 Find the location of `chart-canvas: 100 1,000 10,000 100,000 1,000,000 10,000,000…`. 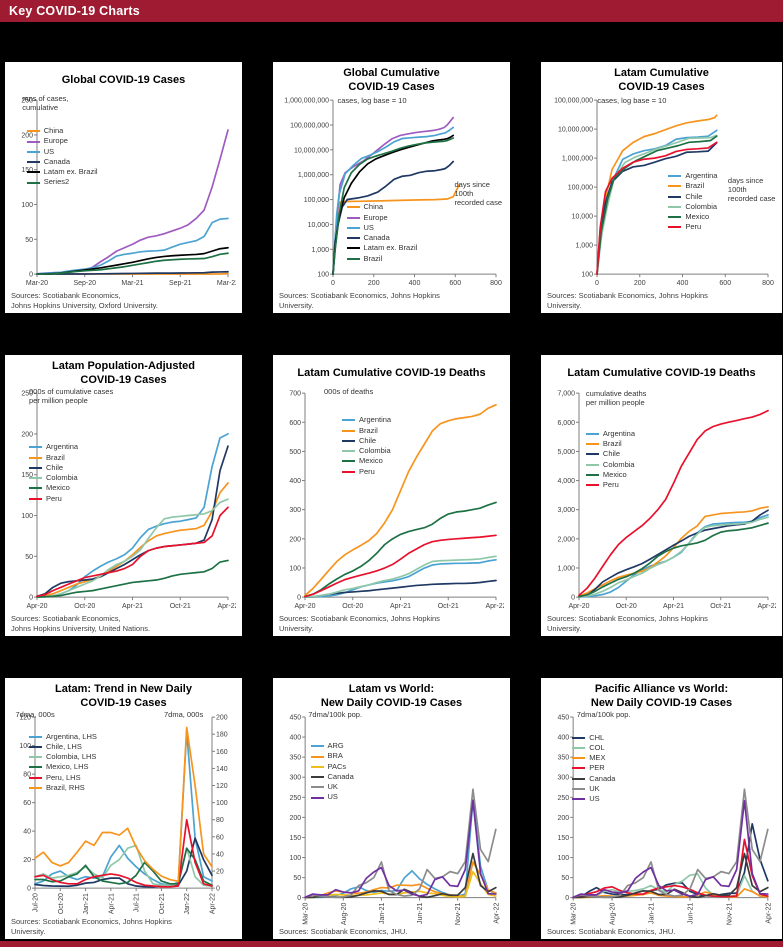

chart-canvas: 100 1,000 10,000 100,000 1,000,000 10,000,000… is located at coordinates (391, 191).